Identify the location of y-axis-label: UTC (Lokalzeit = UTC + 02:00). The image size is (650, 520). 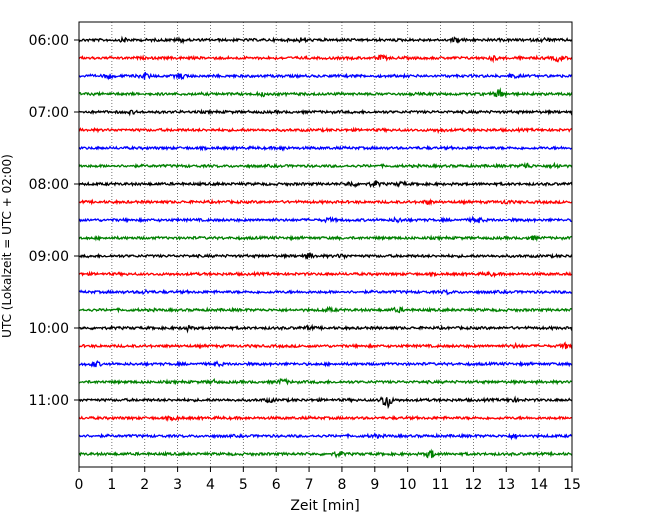
(7, 246).